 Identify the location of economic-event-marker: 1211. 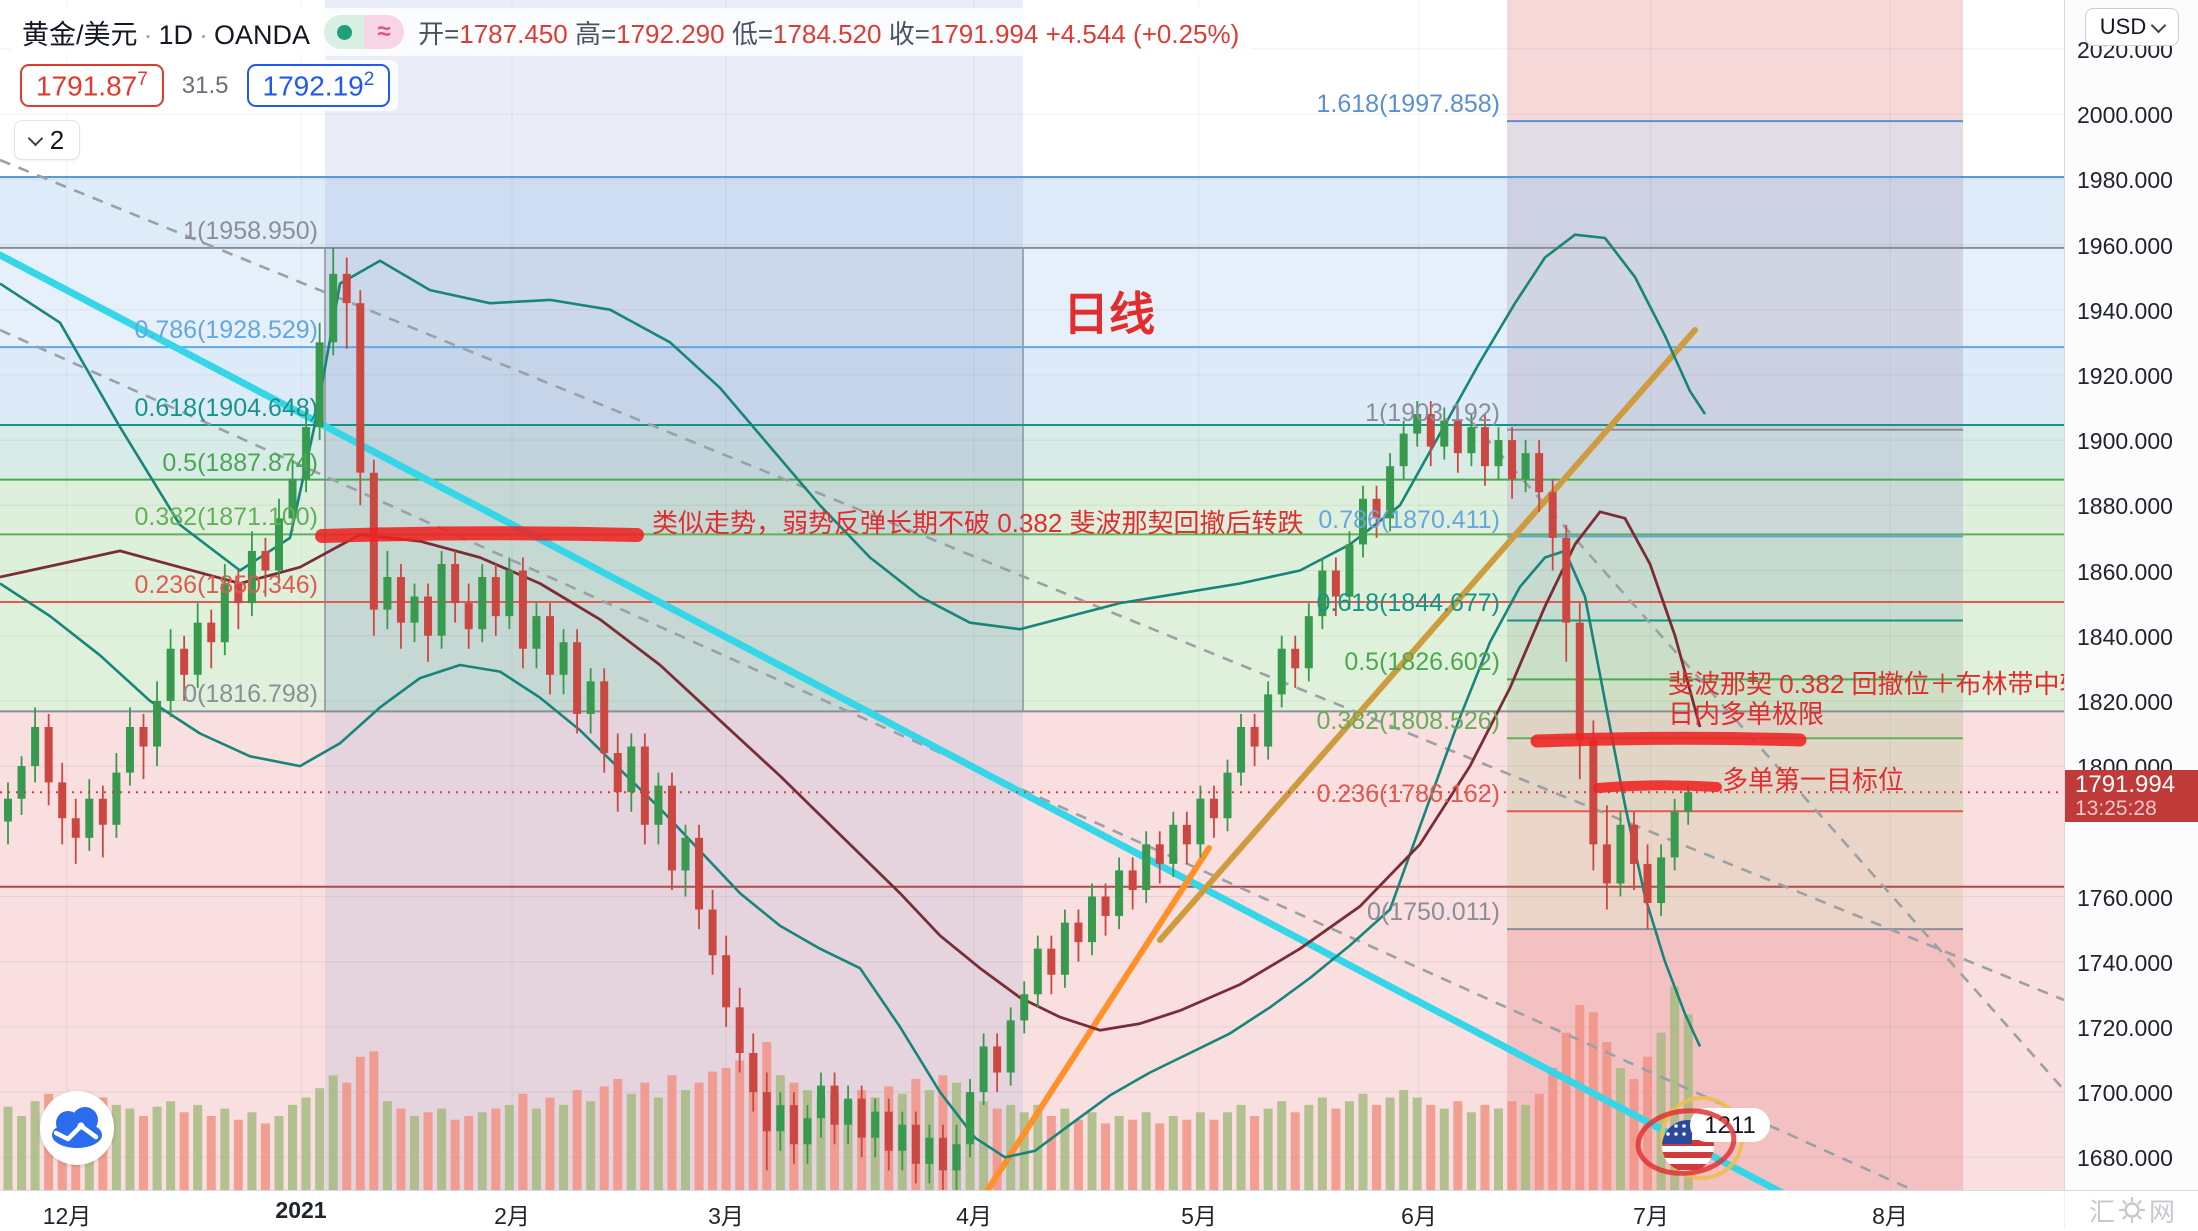
(1702, 1138).